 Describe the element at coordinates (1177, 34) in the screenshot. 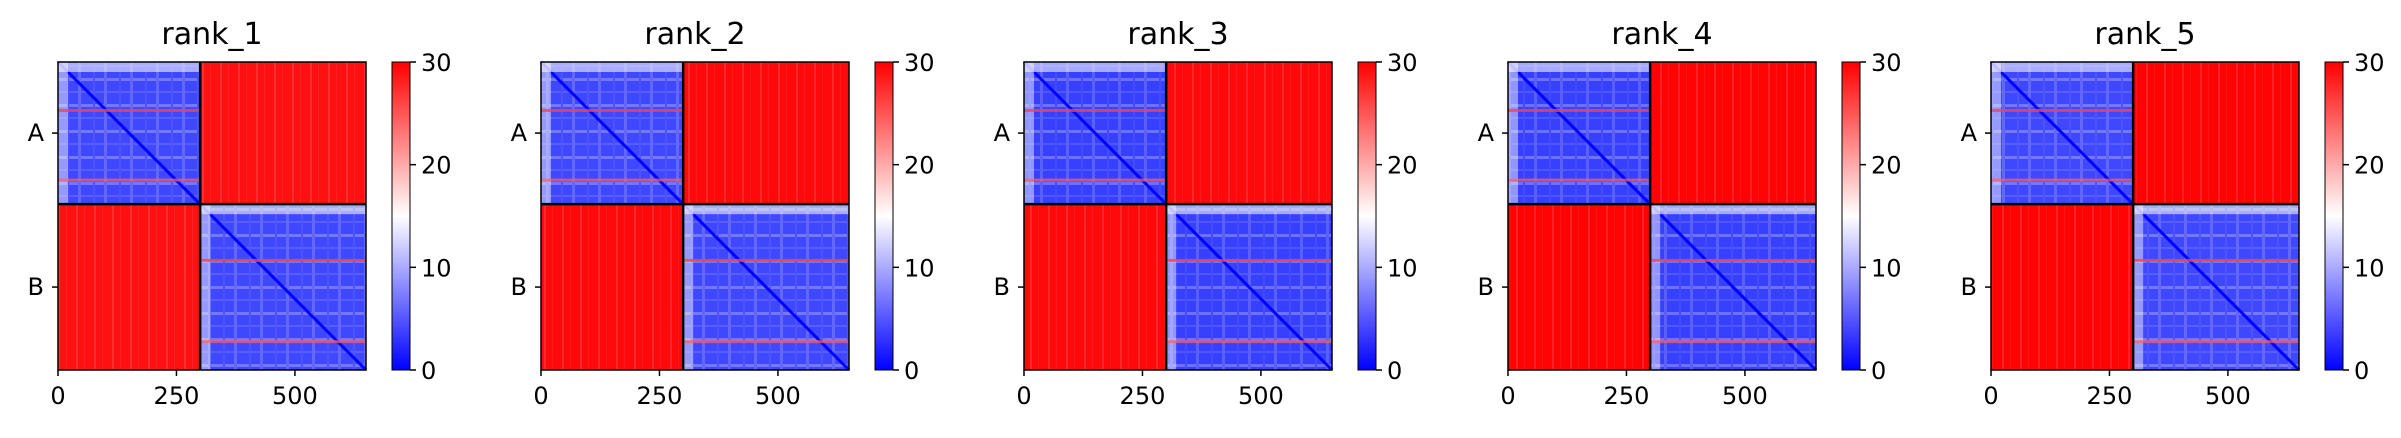

I see `panel-title: rank_3` at that location.